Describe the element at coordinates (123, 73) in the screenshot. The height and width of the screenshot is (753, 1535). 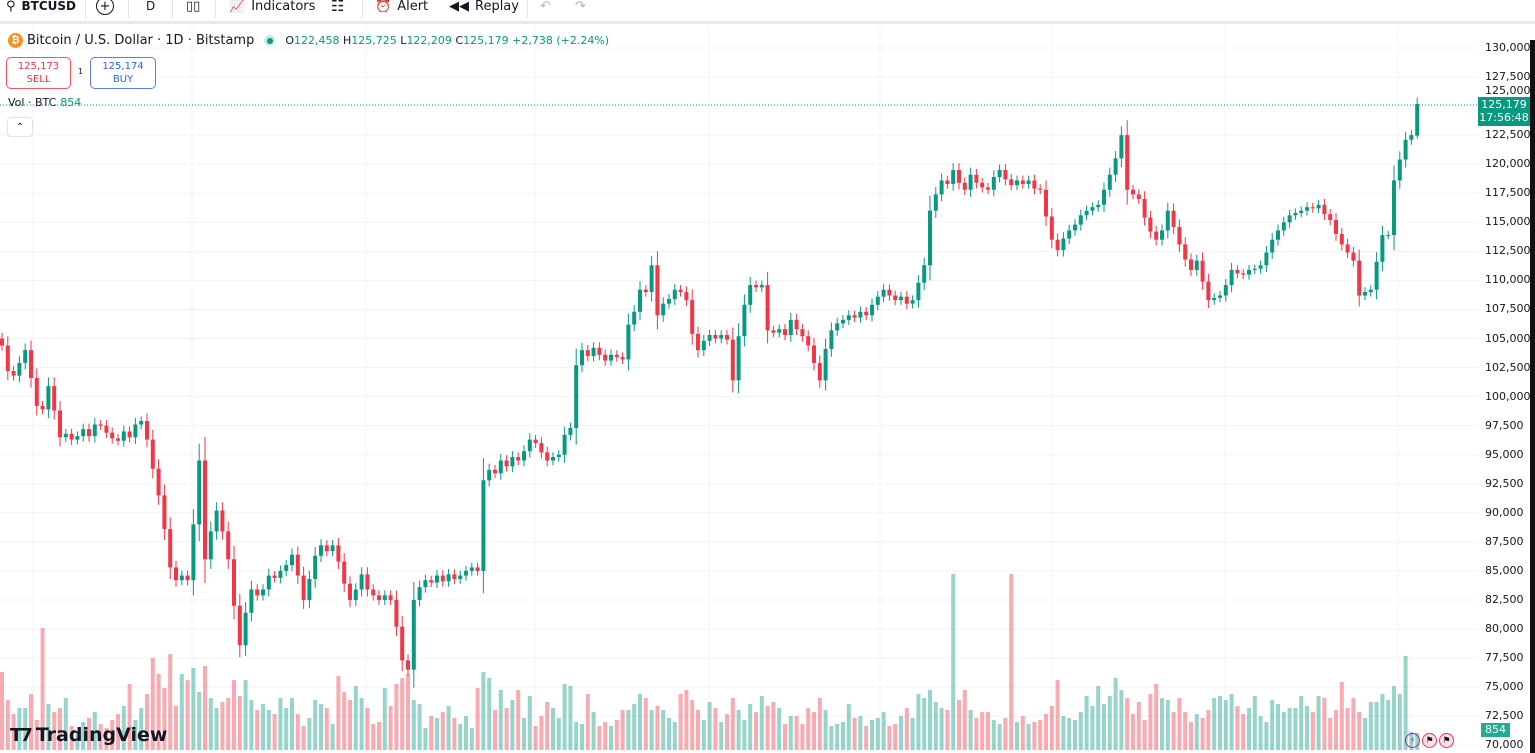
I see `buy-button: 125,174 BUY` at that location.